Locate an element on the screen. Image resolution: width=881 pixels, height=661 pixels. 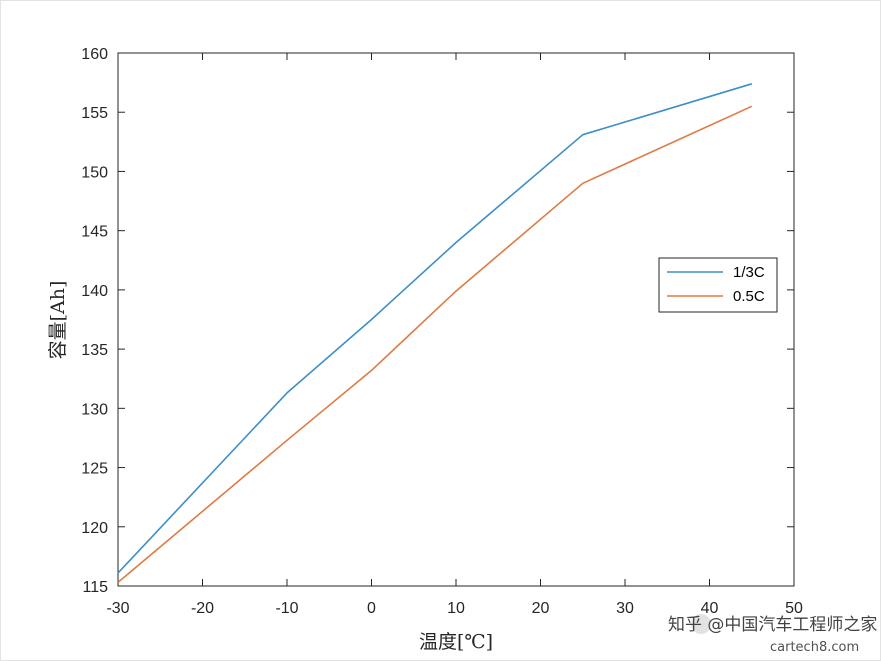
x-tick-label: 10 is located at coordinates (456, 608).